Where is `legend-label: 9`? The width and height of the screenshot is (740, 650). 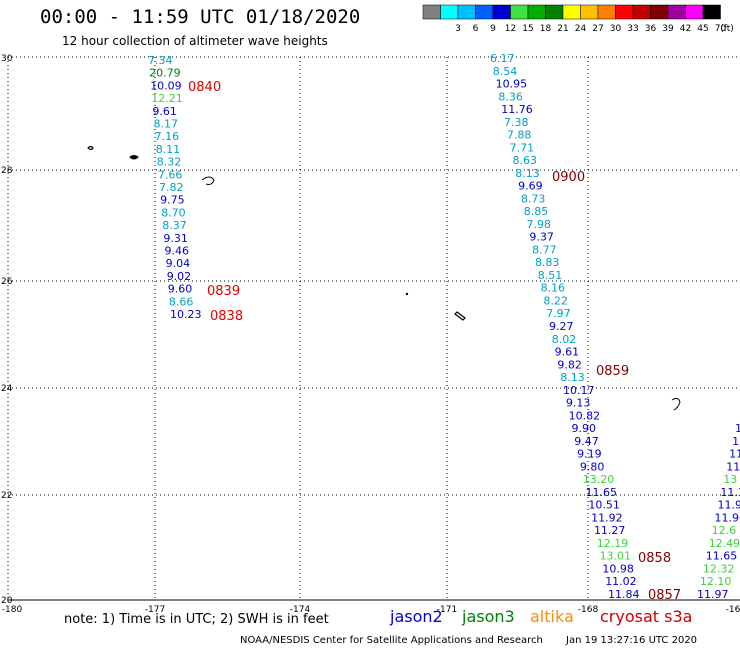
legend-label: 9 is located at coordinates (493, 29).